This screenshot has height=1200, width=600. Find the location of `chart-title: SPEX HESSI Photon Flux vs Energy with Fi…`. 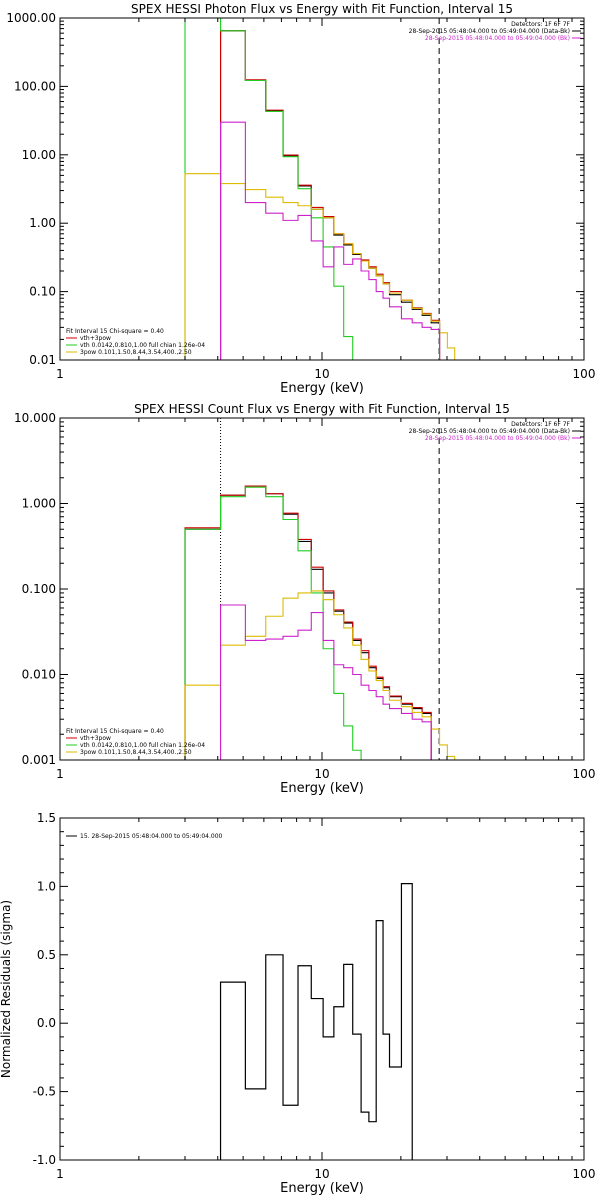

chart-title: SPEX HESSI Photon Flux vs Energy with Fi… is located at coordinates (322, 9).